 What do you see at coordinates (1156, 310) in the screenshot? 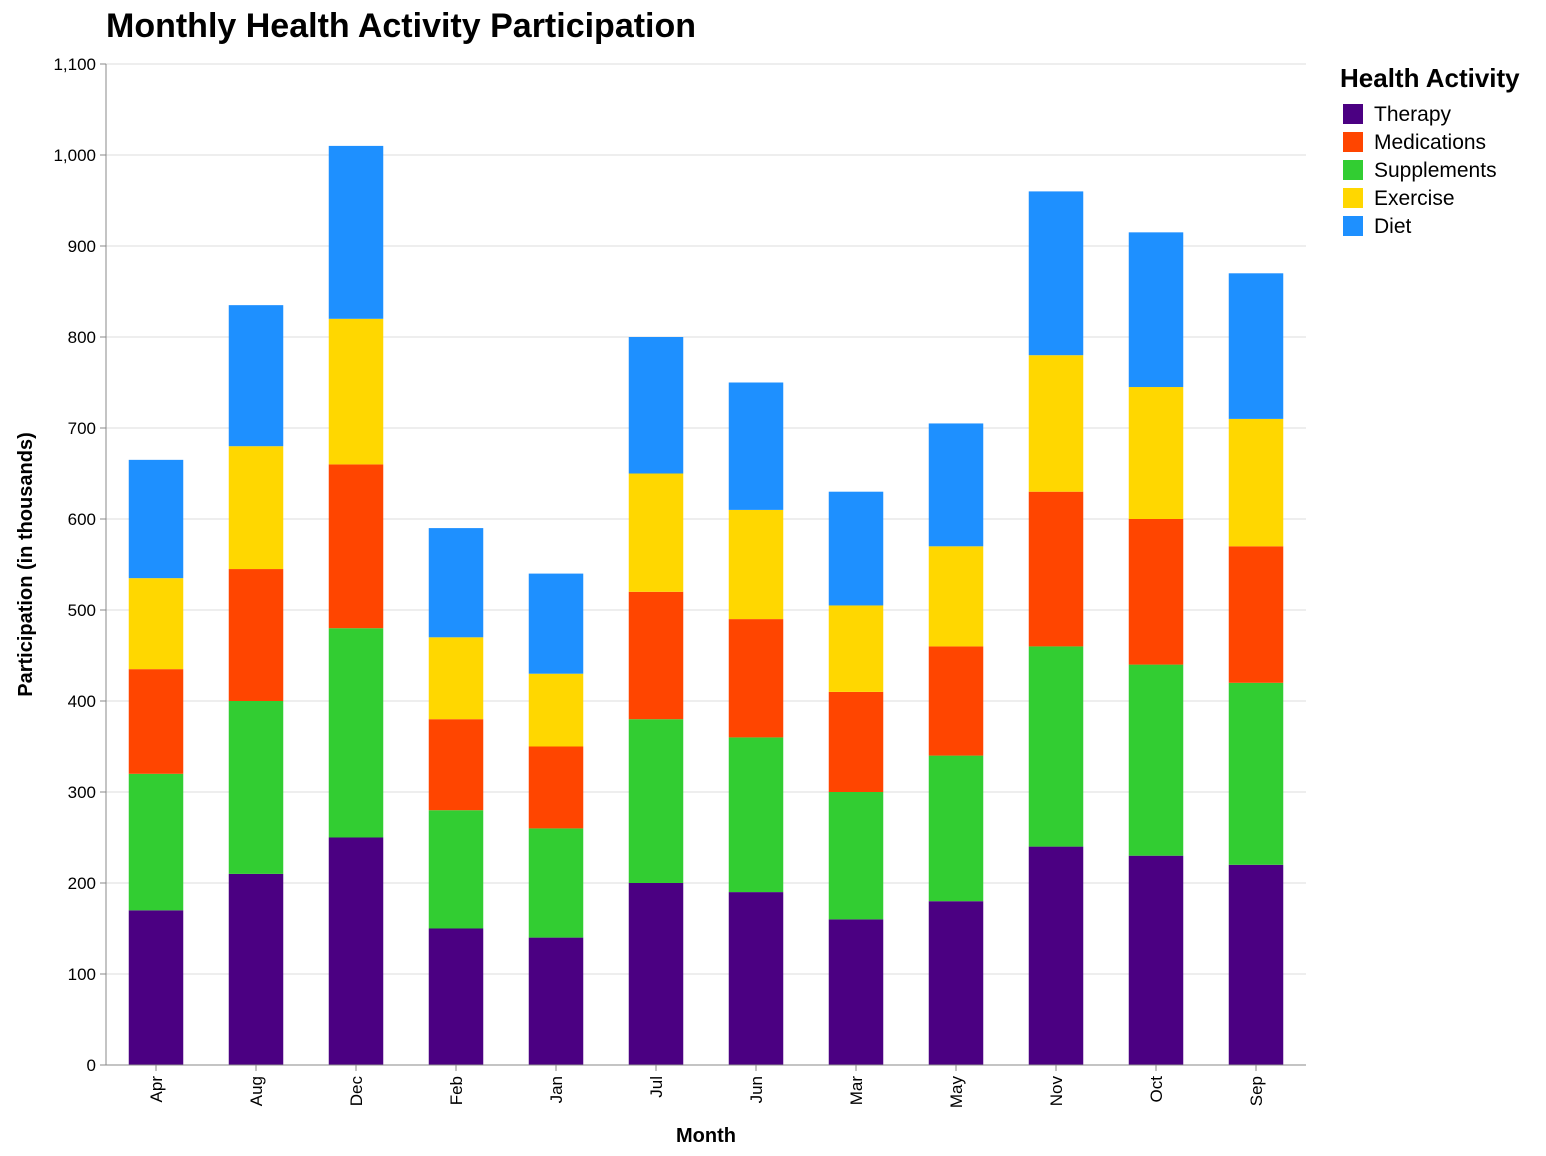
I see `bar-diet-oct` at bounding box center [1156, 310].